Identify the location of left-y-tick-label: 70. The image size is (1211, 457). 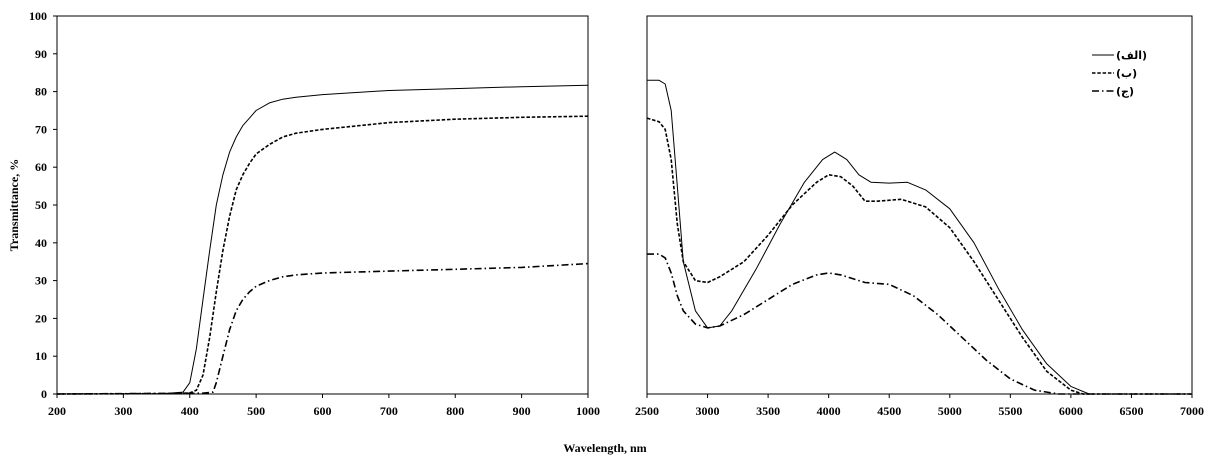
(41, 129).